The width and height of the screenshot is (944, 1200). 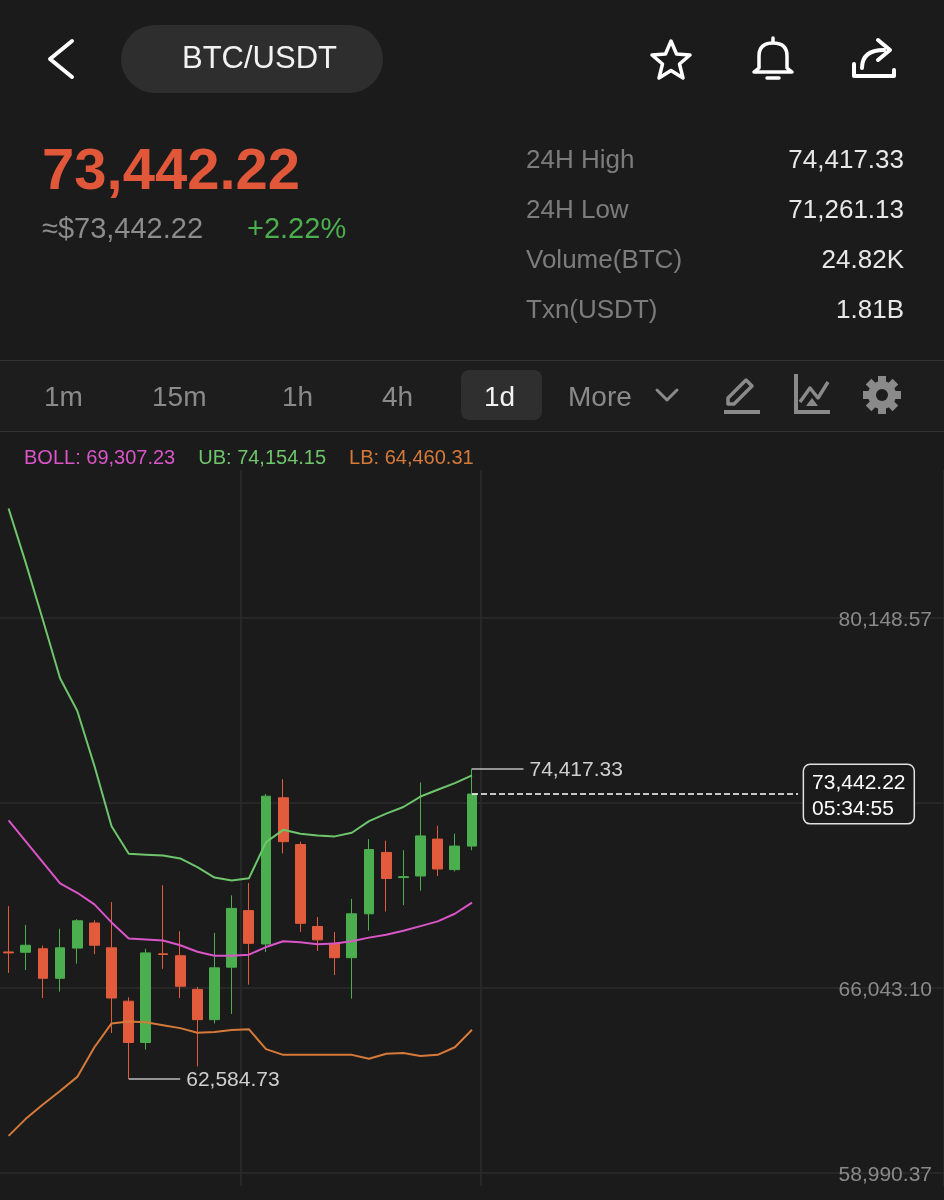 What do you see at coordinates (885, 618) in the screenshot?
I see `y-tick-label: 80,148.57` at bounding box center [885, 618].